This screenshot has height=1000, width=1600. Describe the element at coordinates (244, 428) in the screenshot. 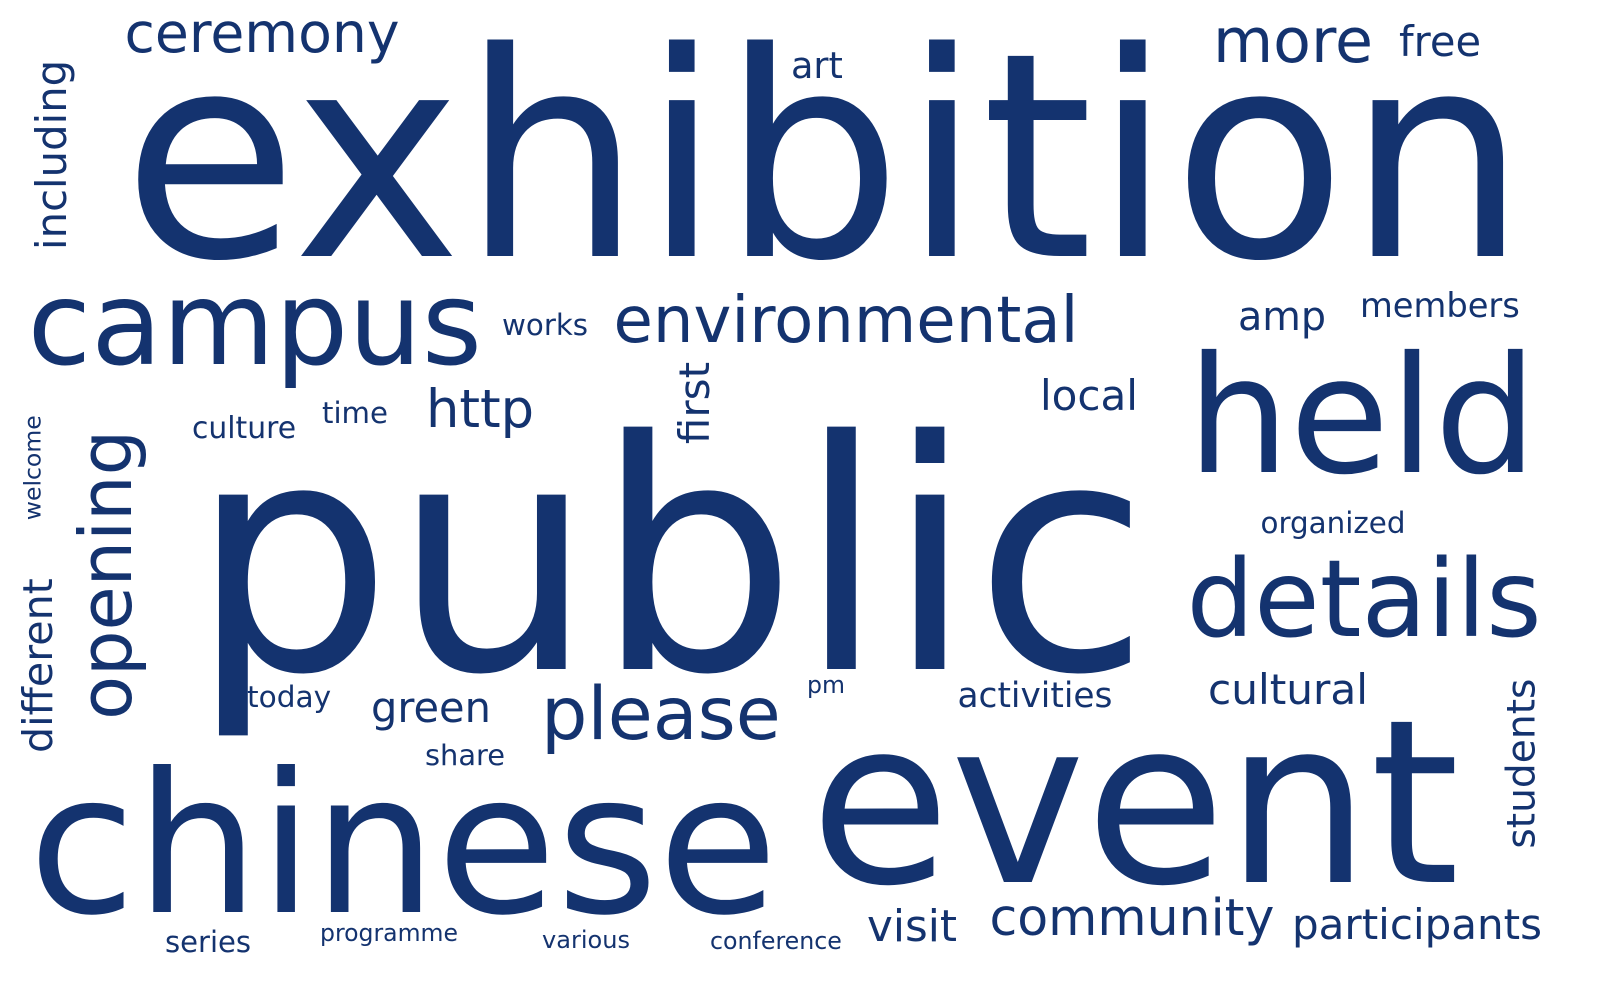

I see `word-culture: culture` at that location.